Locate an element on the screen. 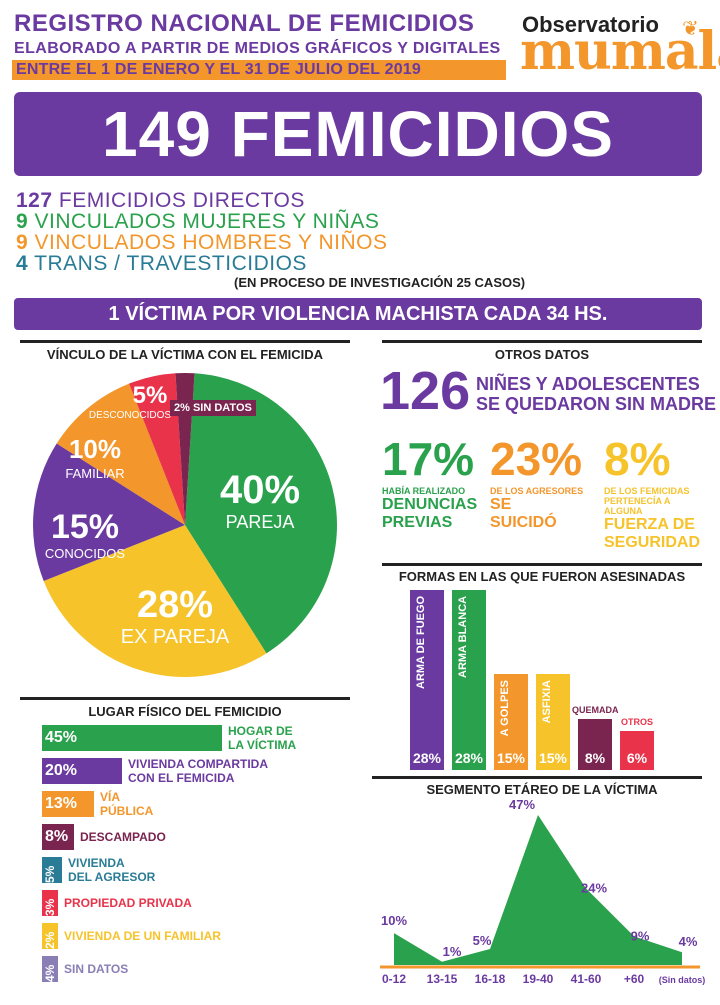 This screenshot has width=720, height=1005. butterfly-icon: ❦ is located at coordinates (690, 29).